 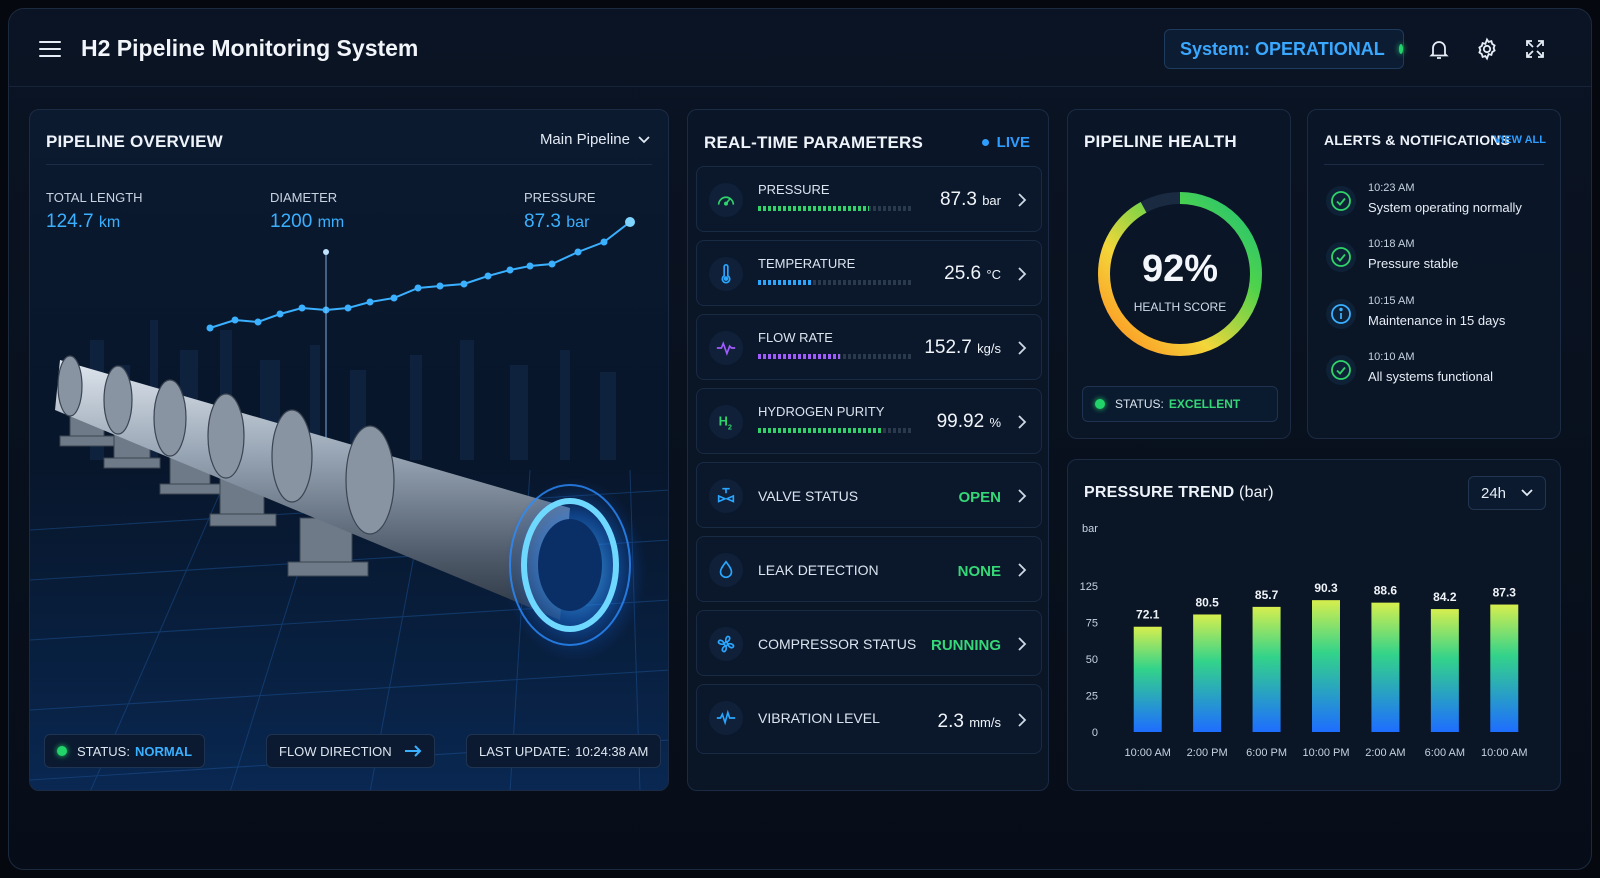 What do you see at coordinates (1341, 257) in the screenshot?
I see `check-circle-icon` at bounding box center [1341, 257].